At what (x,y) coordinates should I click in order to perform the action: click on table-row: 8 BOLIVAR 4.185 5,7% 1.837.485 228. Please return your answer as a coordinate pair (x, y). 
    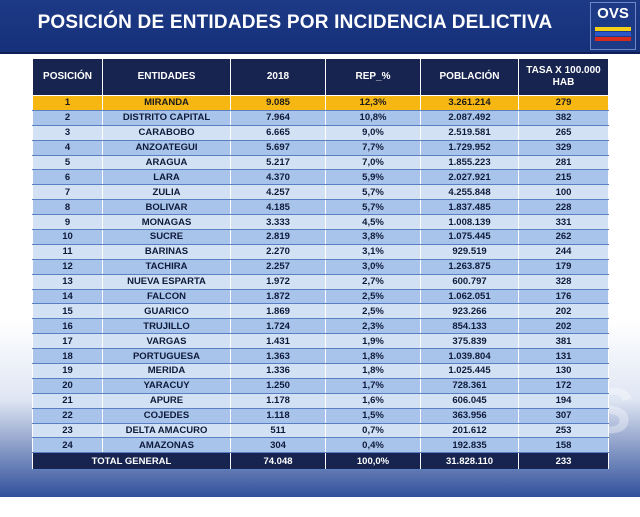
    Looking at the image, I should click on (320, 207).